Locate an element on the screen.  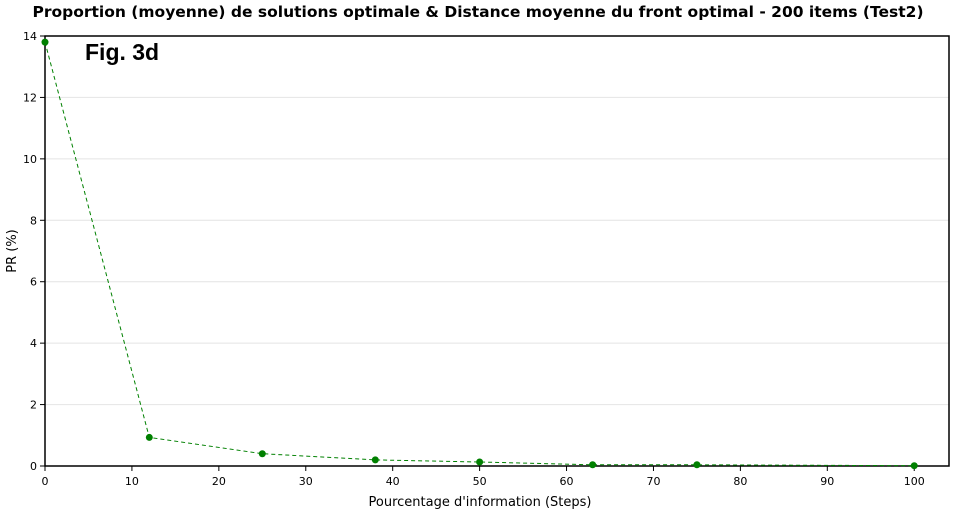
x-axis-ticks: 0 10 20 30 40 50 60 70 80 90 100 is located at coordinates (483, 477).